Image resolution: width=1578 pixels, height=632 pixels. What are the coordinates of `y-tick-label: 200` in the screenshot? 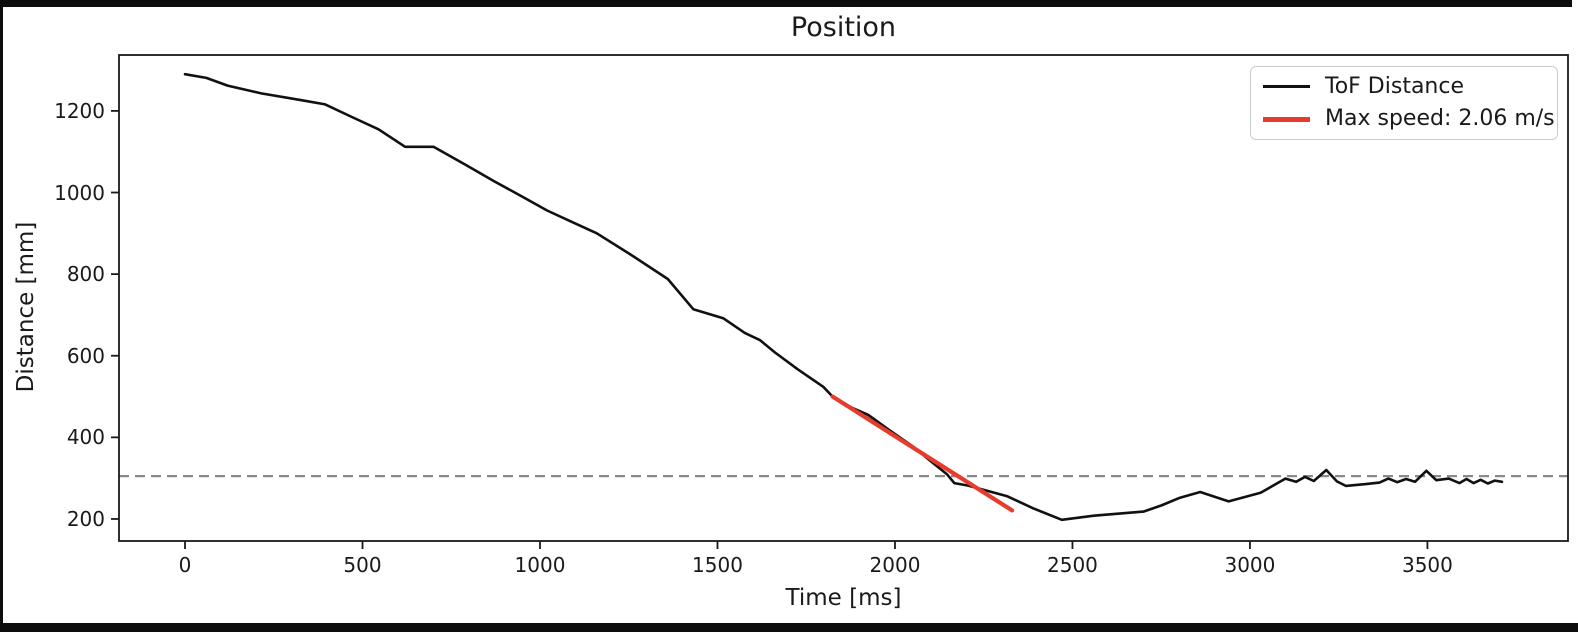 It's located at (85, 518).